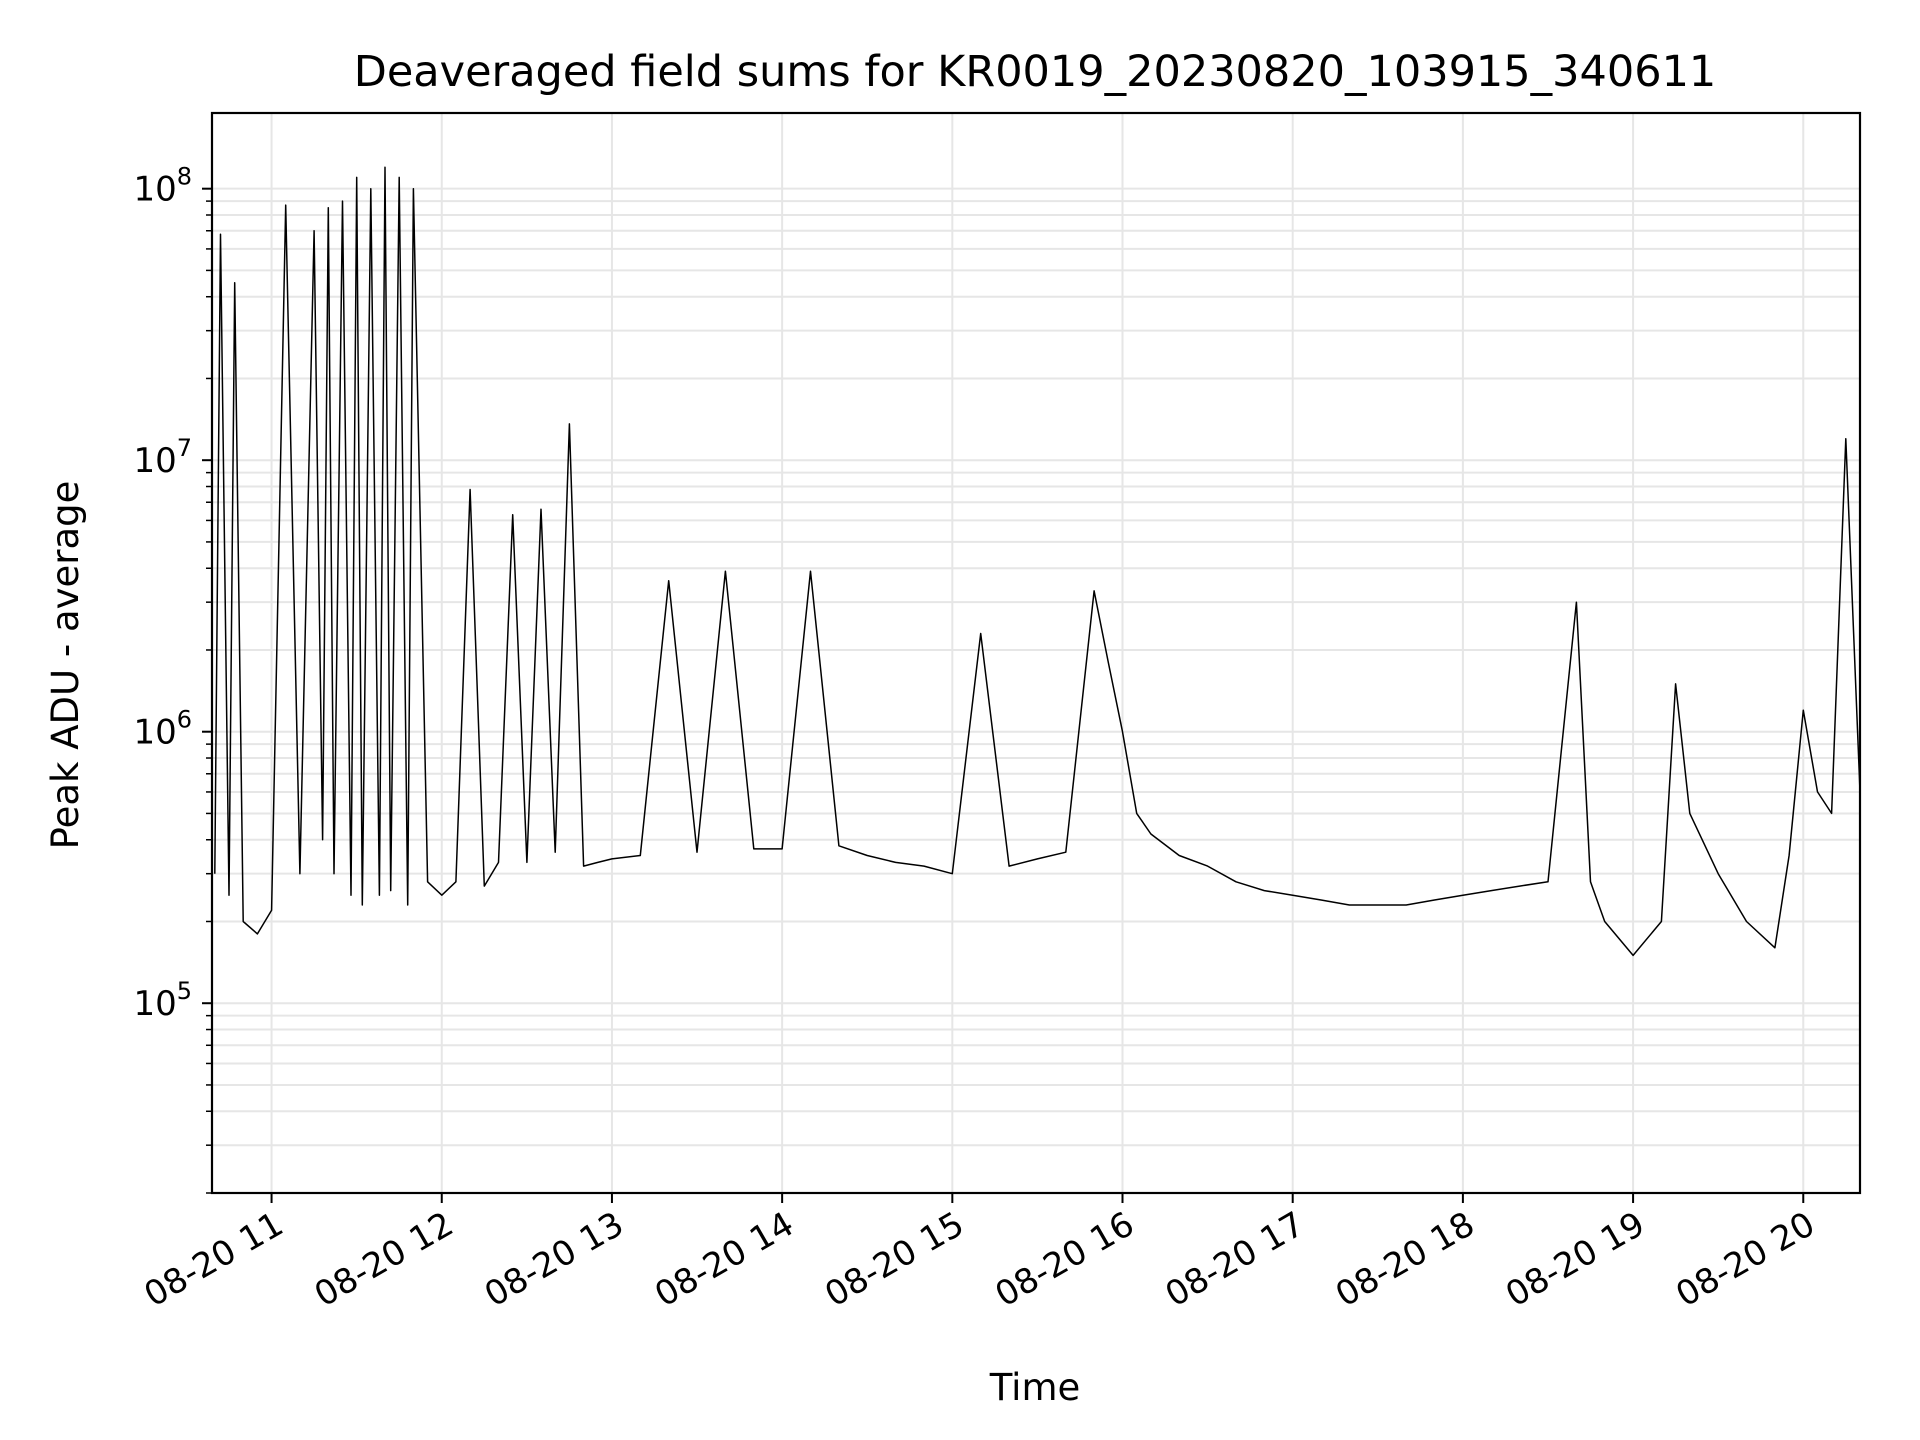 This screenshot has height=1440, width=1920. Describe the element at coordinates (1035, 1387) in the screenshot. I see `x-axis-label: Time` at that location.